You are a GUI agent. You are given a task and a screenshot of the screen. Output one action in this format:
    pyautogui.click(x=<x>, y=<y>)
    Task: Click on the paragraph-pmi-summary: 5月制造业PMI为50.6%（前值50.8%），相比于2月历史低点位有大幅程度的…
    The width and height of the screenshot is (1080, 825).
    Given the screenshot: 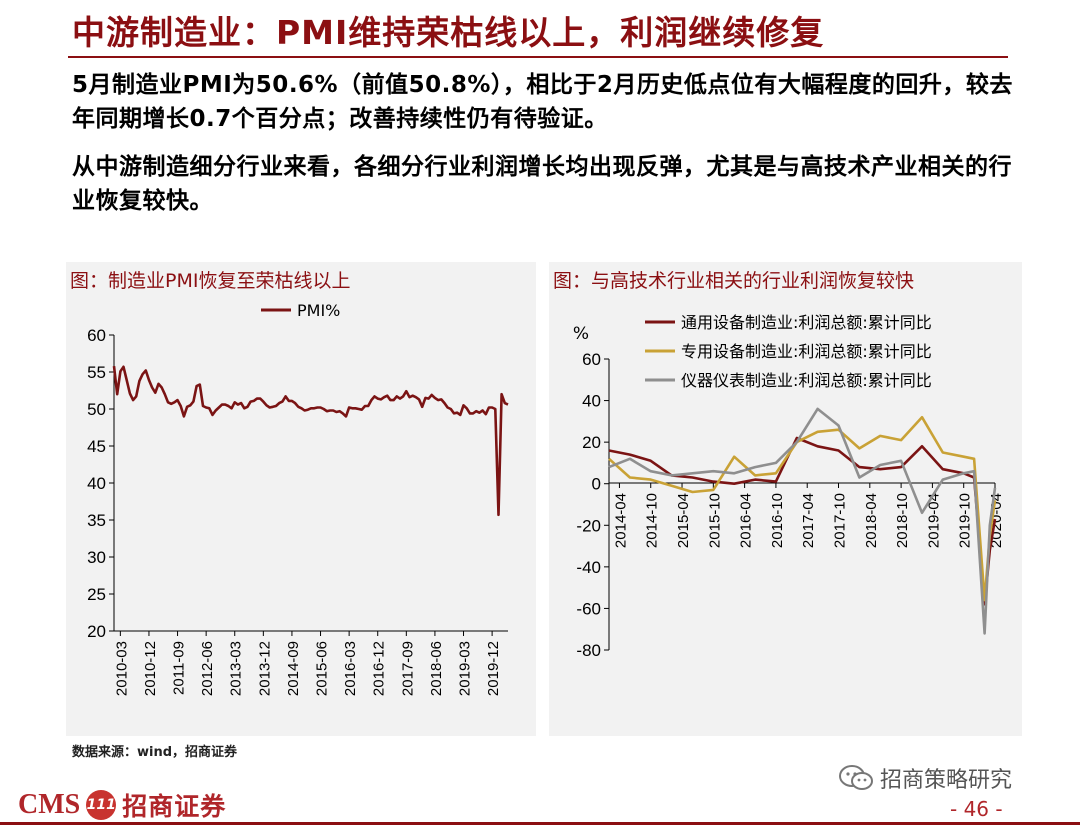 What is the action you would take?
    pyautogui.click(x=542, y=102)
    